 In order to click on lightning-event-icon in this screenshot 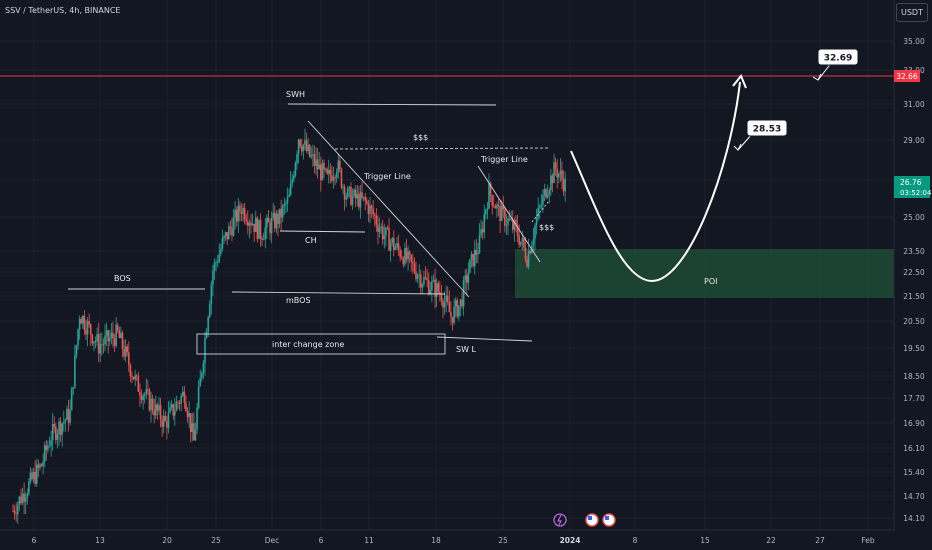, I will do `click(560, 520)`.